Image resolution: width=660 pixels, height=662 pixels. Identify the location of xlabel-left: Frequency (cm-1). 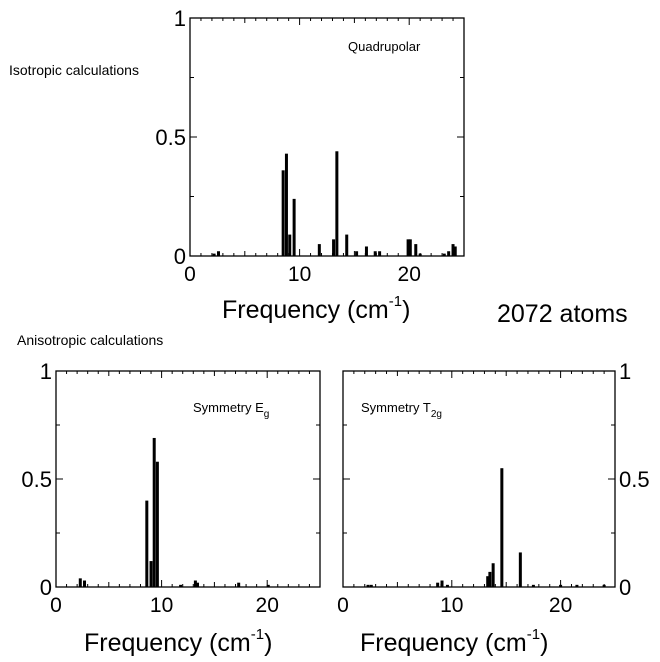
(178, 642).